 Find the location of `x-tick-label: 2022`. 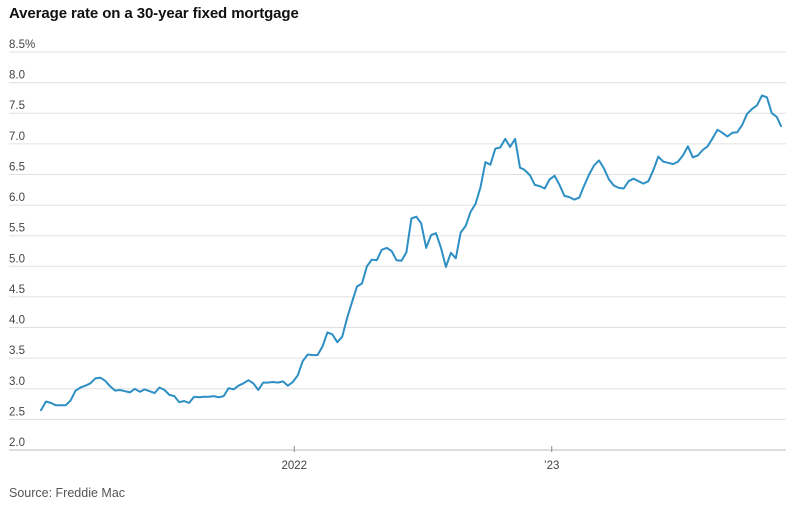

x-tick-label: 2022 is located at coordinates (294, 466).